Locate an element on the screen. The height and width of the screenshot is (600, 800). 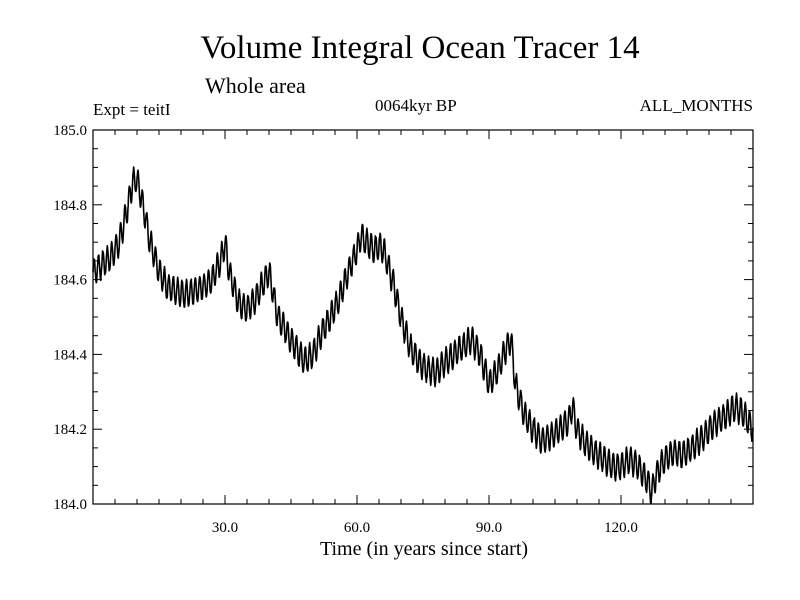
experiment-label: Expt = teitI is located at coordinates (132, 109).